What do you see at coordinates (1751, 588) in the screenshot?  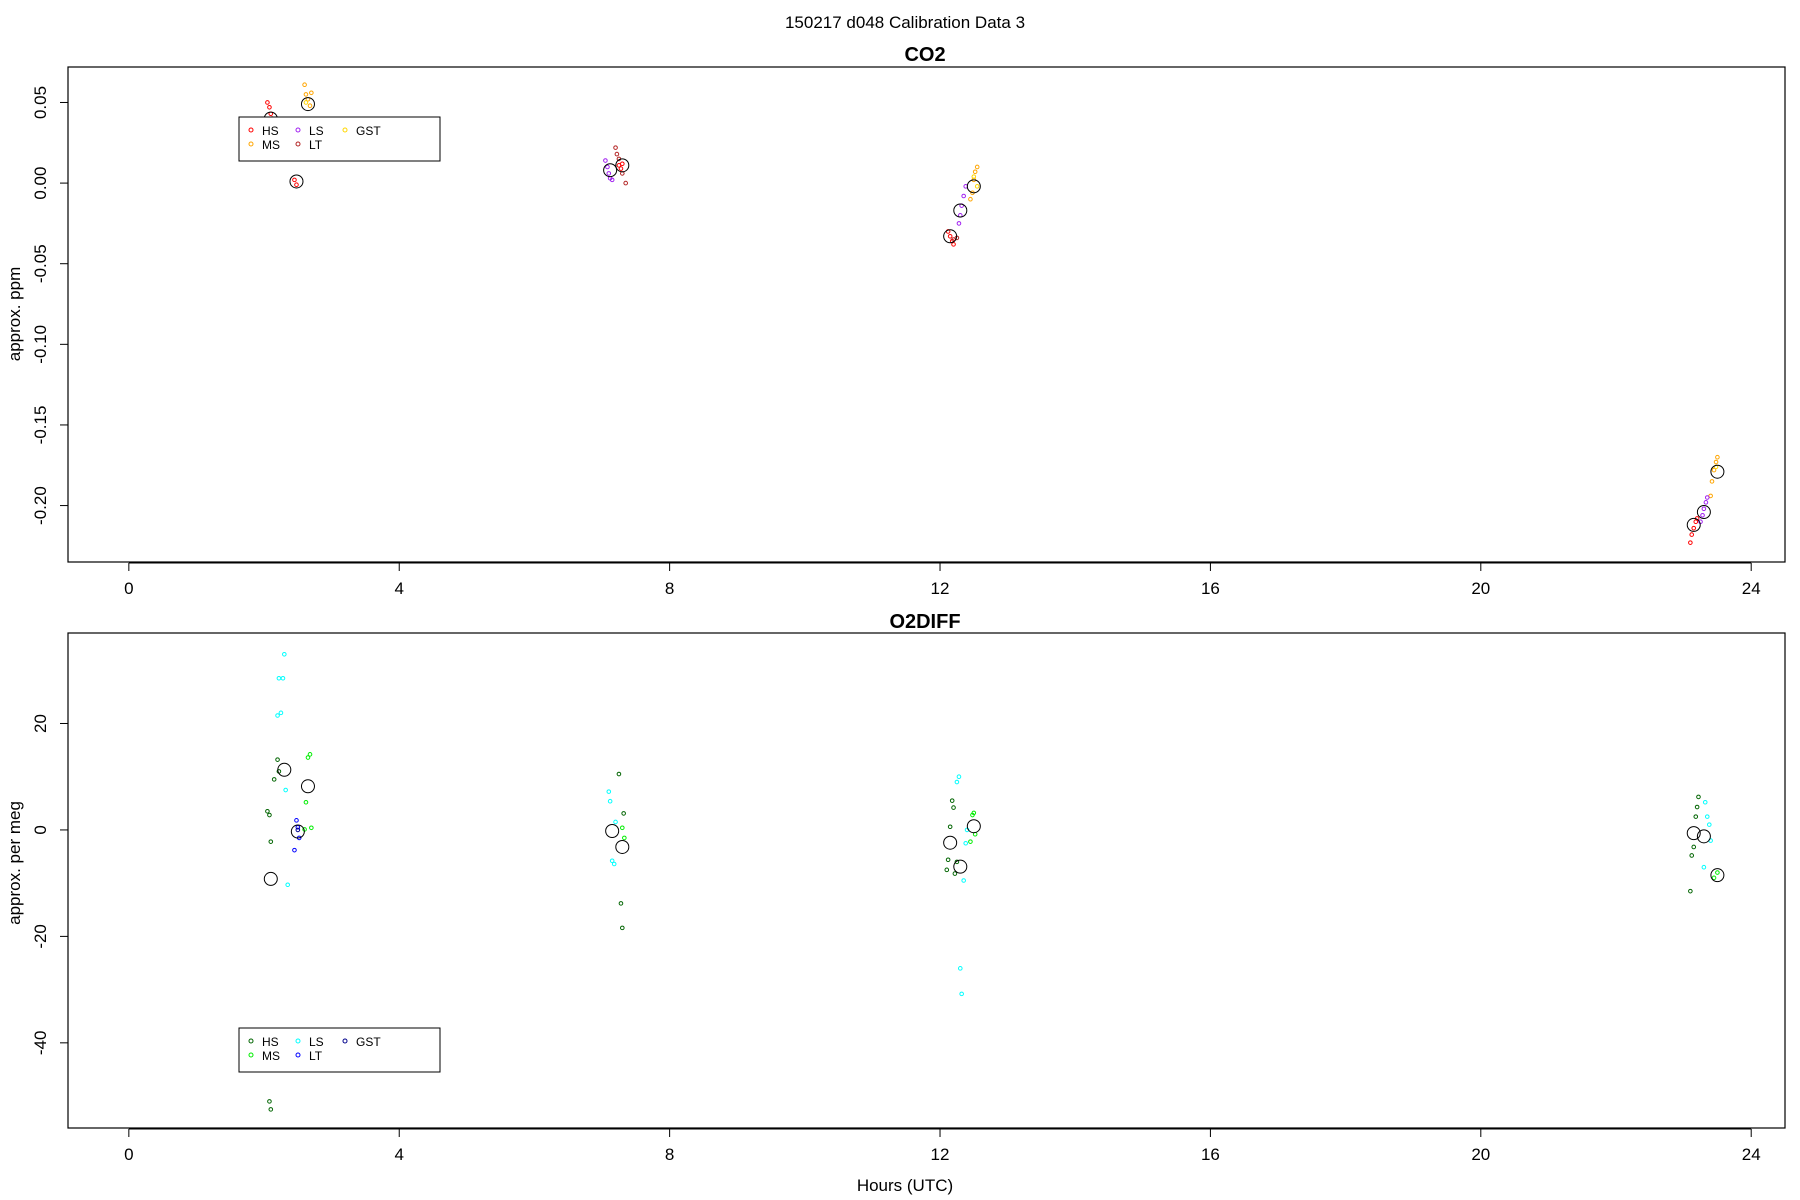 I see `co2-x-tick-label: 24` at bounding box center [1751, 588].